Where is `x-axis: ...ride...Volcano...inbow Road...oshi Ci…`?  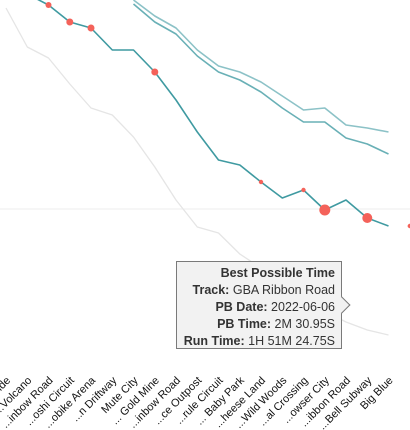
x-axis: ...ride...Volcano...inbow Road...oshi Ci… is located at coordinates (198, 402).